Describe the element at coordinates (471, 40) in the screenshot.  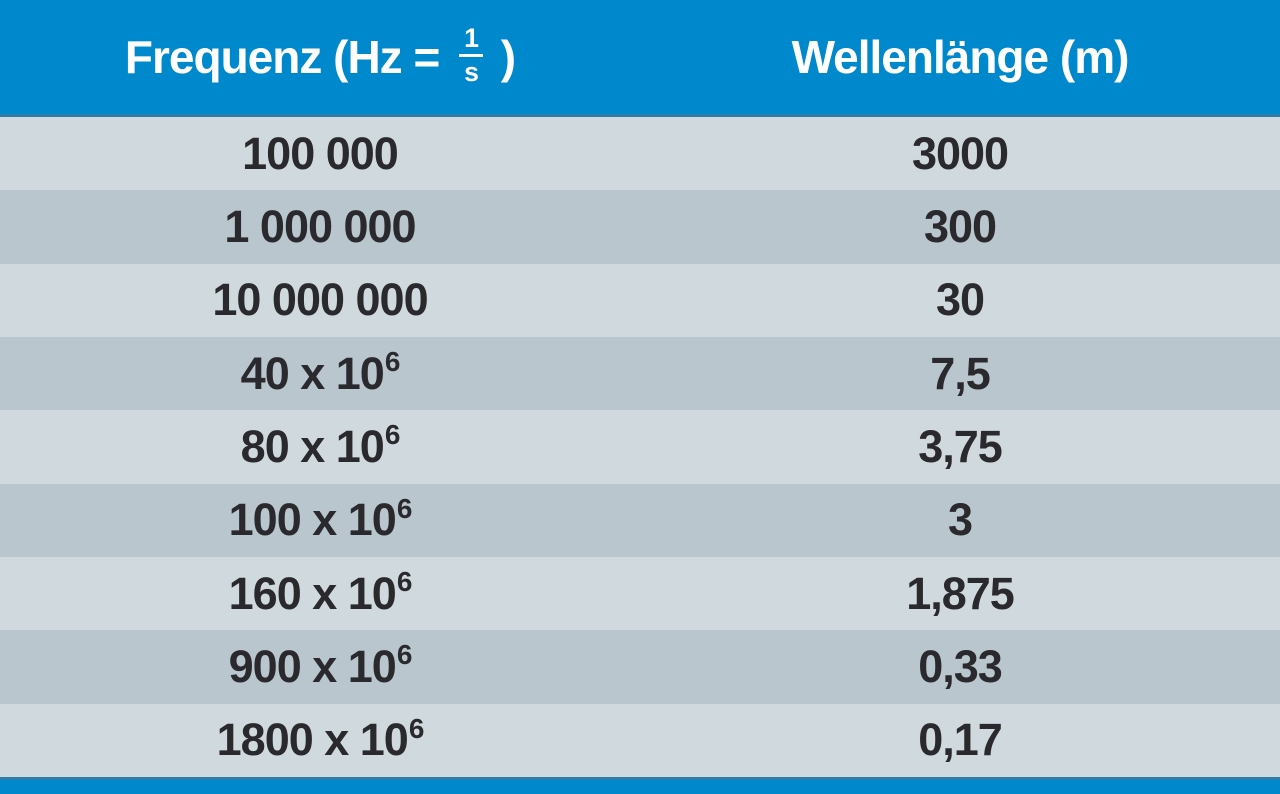
I see `fraction-numerator: 1` at that location.